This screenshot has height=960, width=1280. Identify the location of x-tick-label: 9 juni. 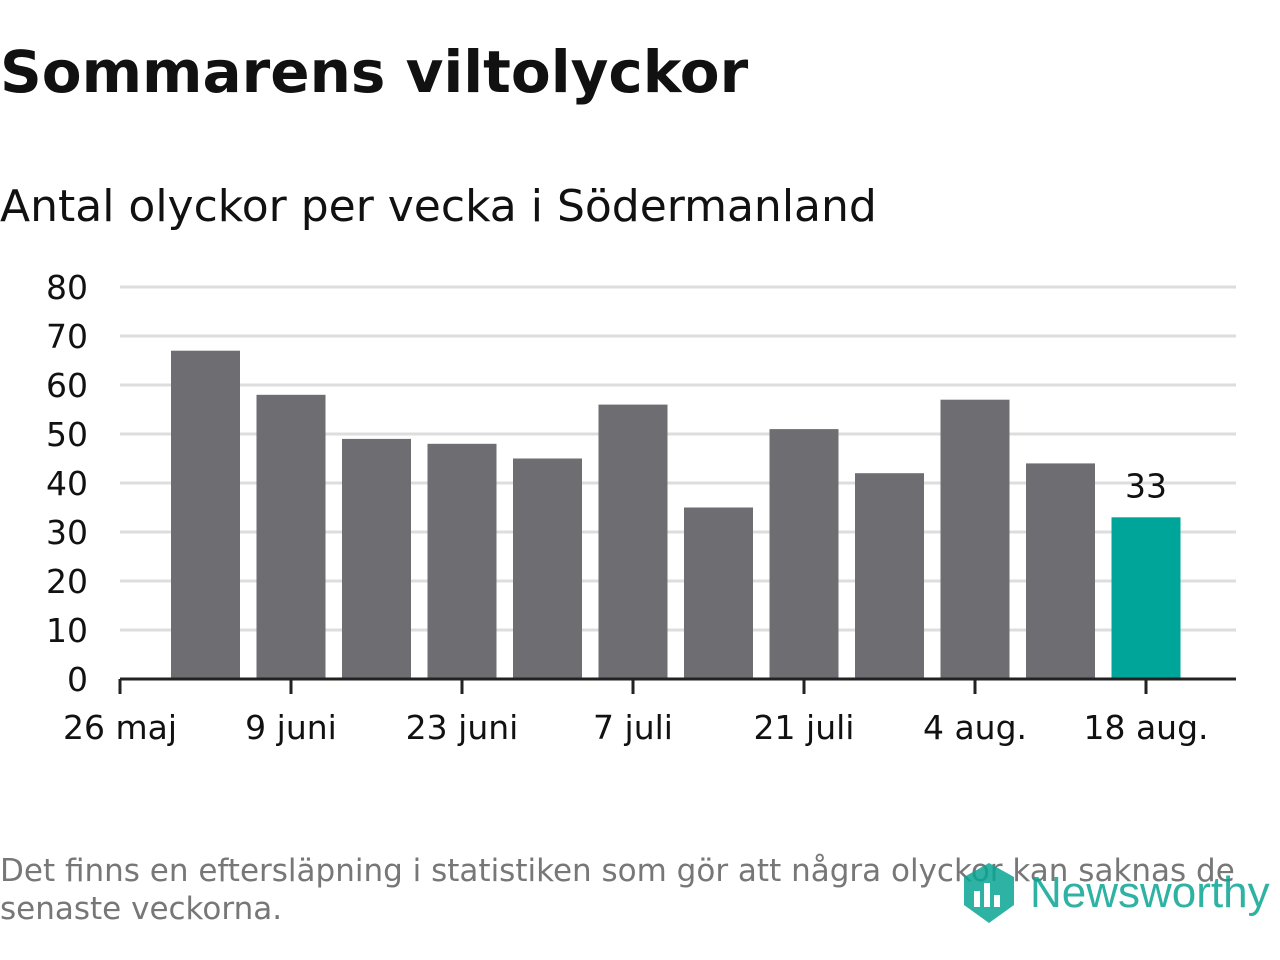
(291, 727).